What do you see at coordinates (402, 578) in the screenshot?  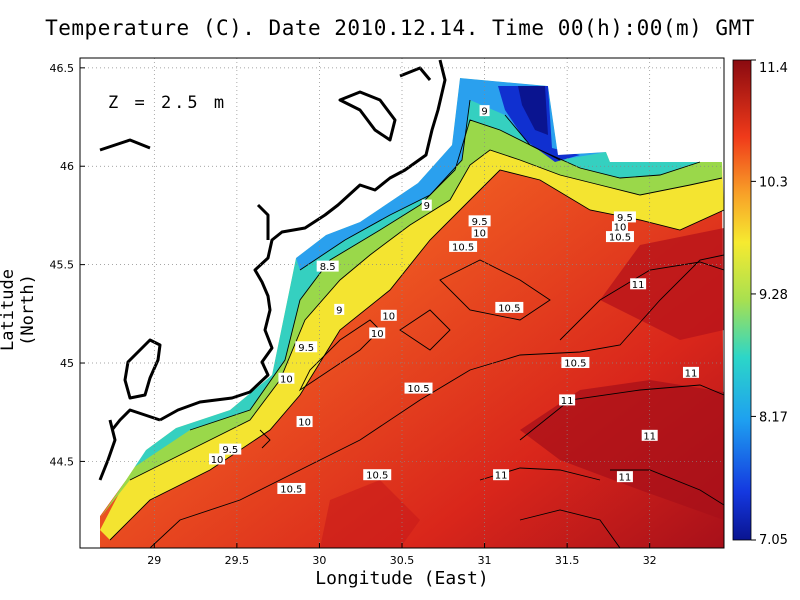 I see `x-axis-label: Longitude (East)` at bounding box center [402, 578].